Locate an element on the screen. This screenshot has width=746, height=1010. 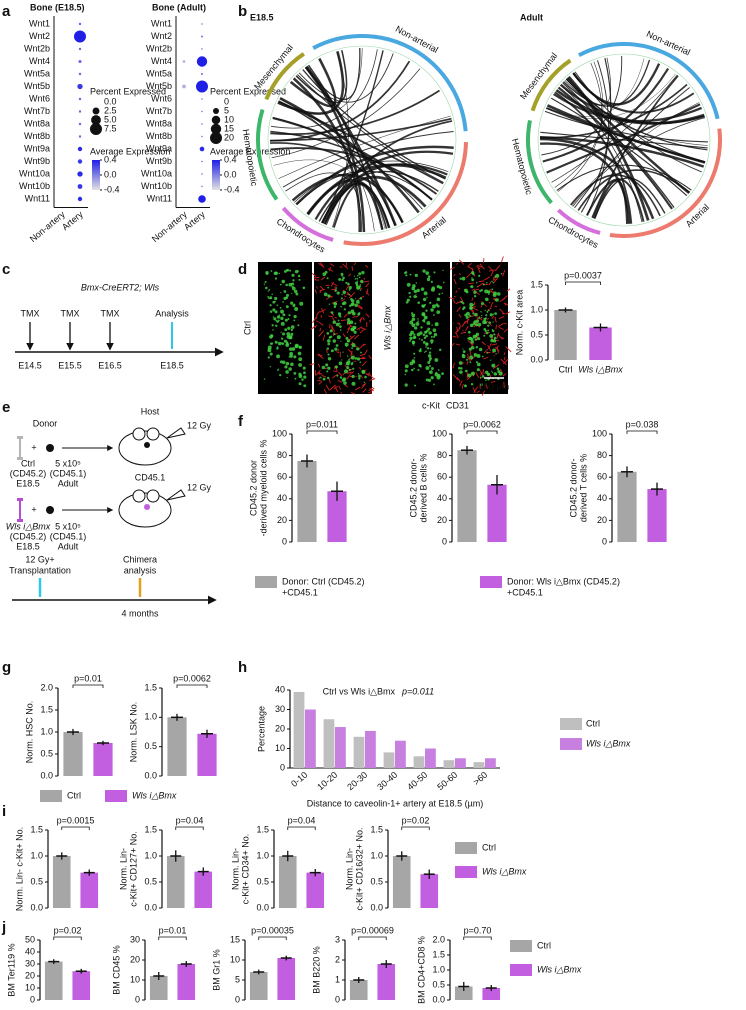
y-axis-label: c-Kit+ CD34+ No. is located at coordinates (245, 869).